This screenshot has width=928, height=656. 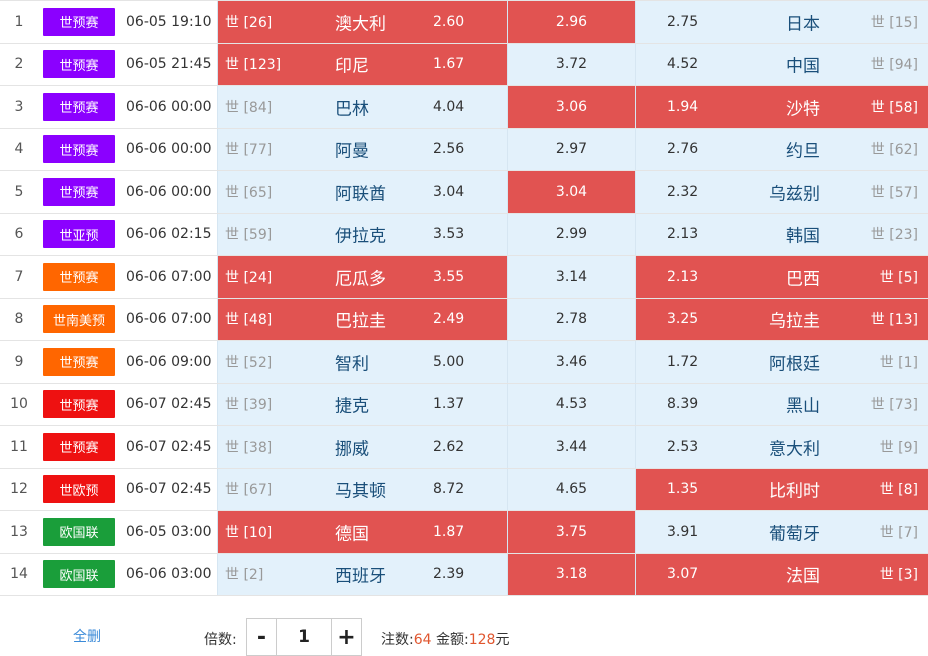 I want to click on home-rank: 世 [26], so click(x=249, y=22).